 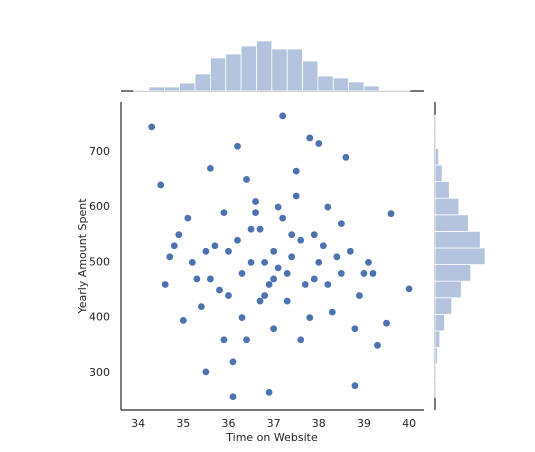 What do you see at coordinates (99, 261) in the screenshot?
I see `y-tick-label: 500` at bounding box center [99, 261].